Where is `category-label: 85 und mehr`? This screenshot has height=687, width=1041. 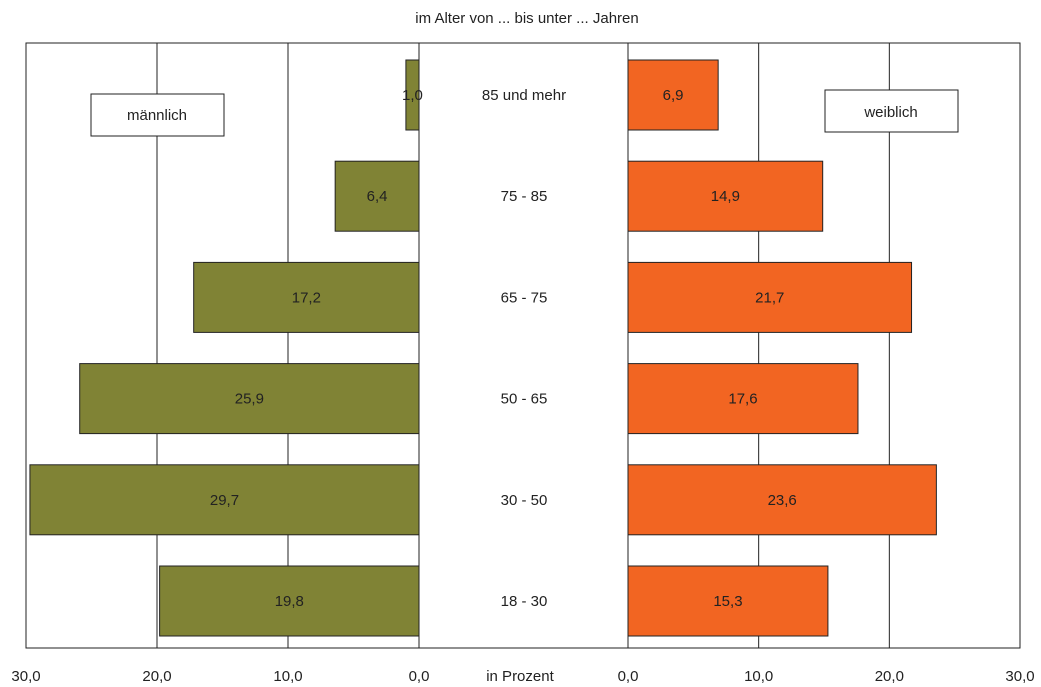
category-label: 85 und mehr is located at coordinates (524, 95).